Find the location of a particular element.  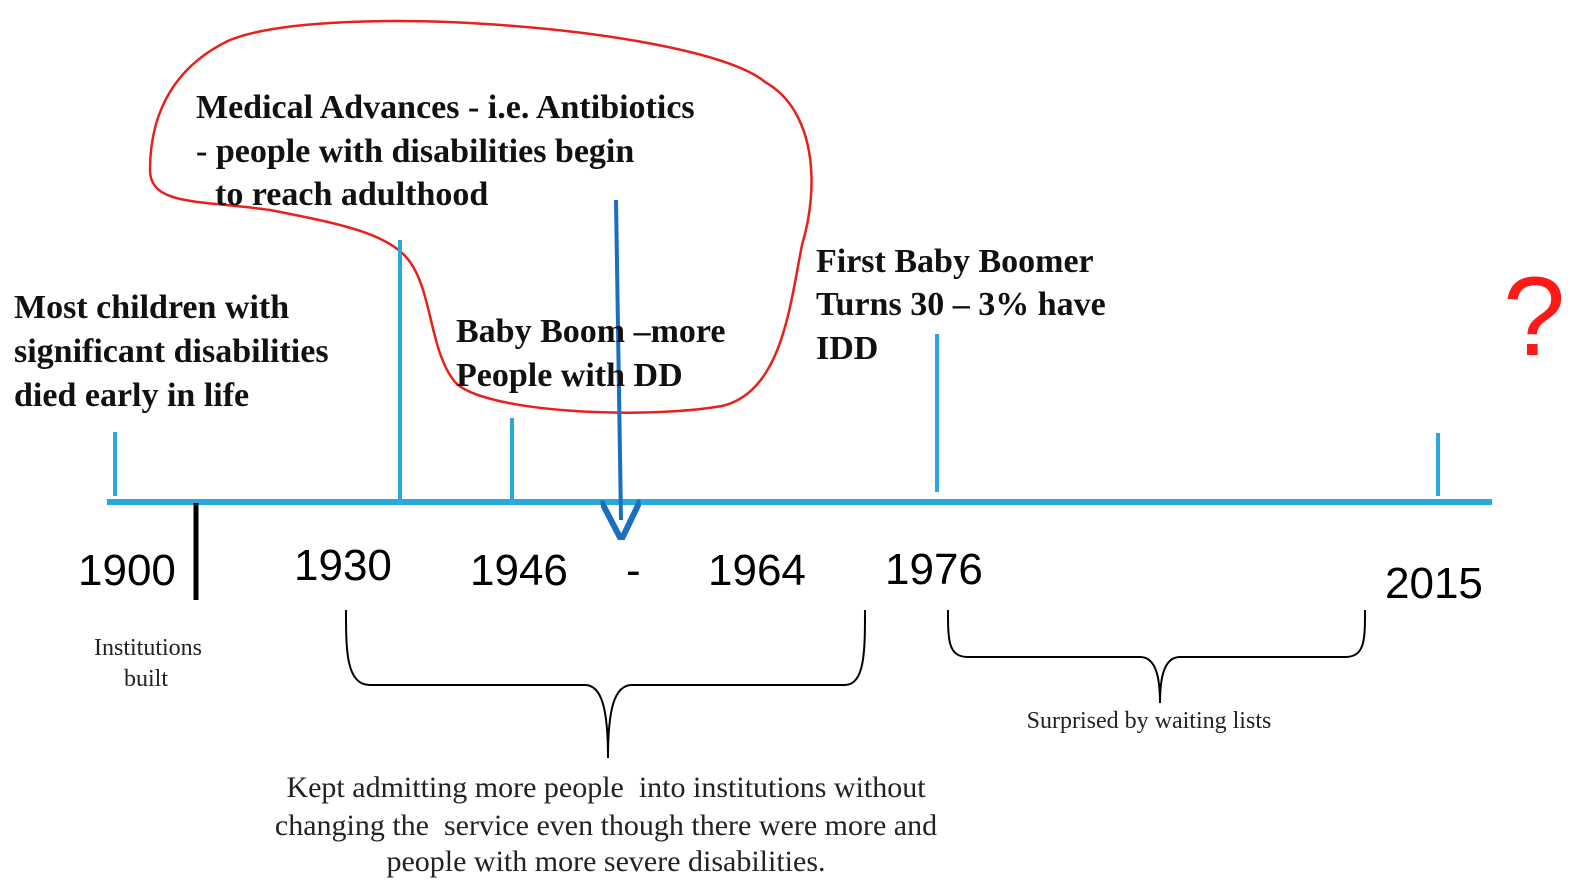

arrow is located at coordinates (618, 359).